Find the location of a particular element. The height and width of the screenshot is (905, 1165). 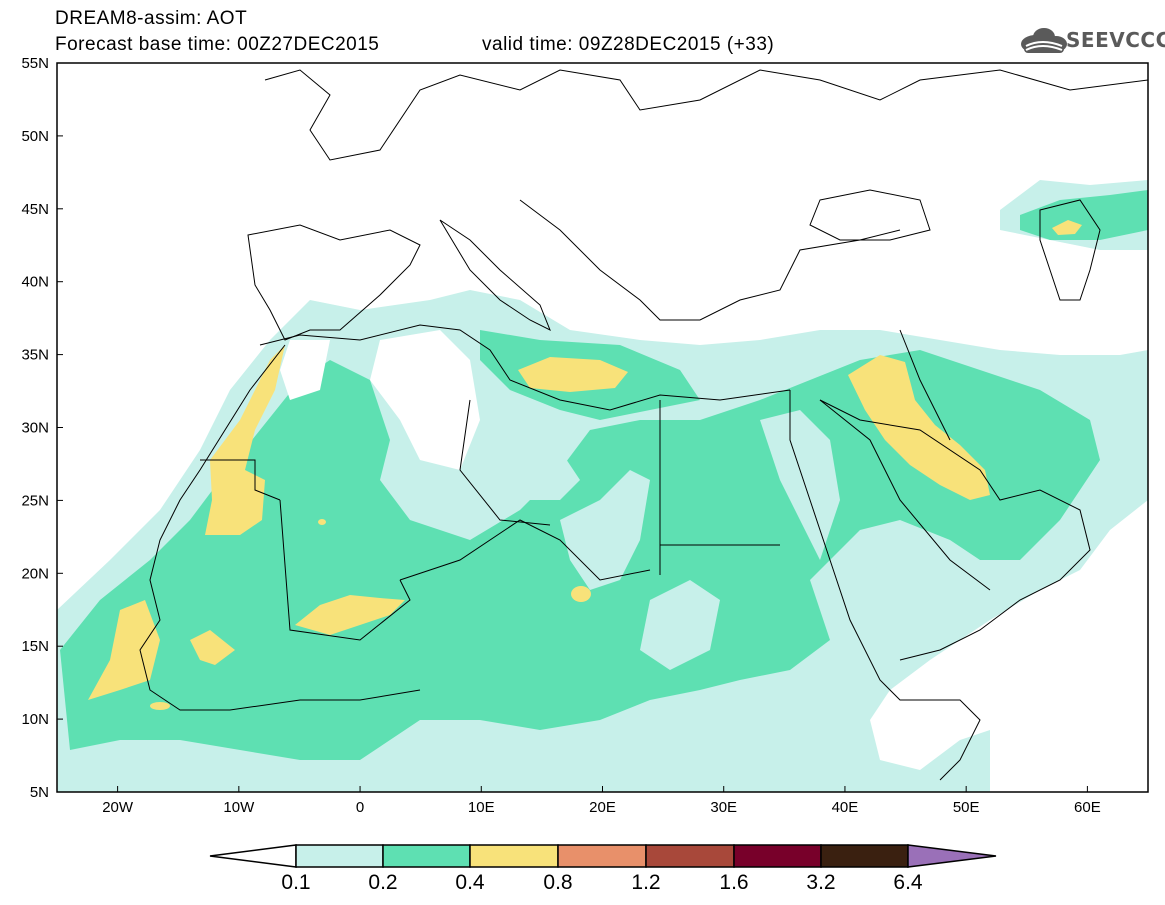

border-mali-niger is located at coordinates (345, 570).